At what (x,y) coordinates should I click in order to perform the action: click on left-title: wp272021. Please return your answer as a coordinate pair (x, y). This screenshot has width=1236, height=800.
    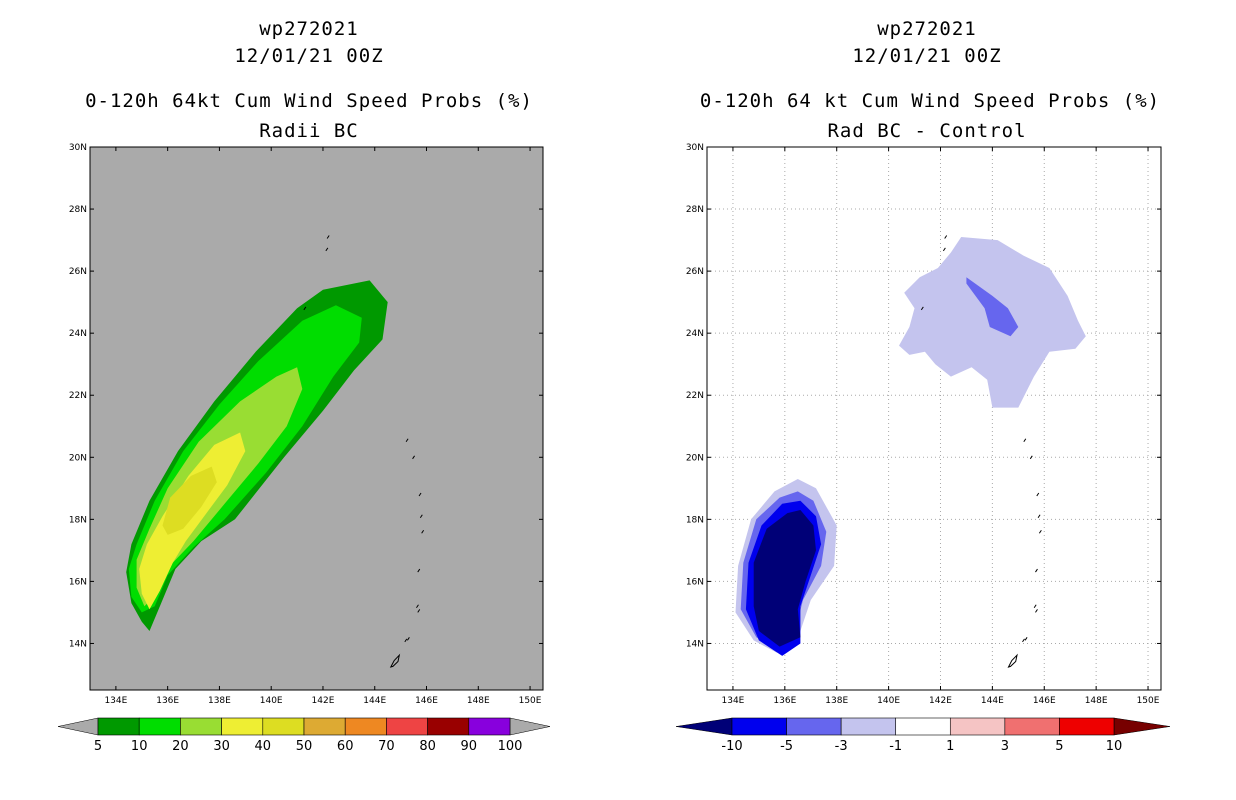
    Looking at the image, I should click on (309, 29).